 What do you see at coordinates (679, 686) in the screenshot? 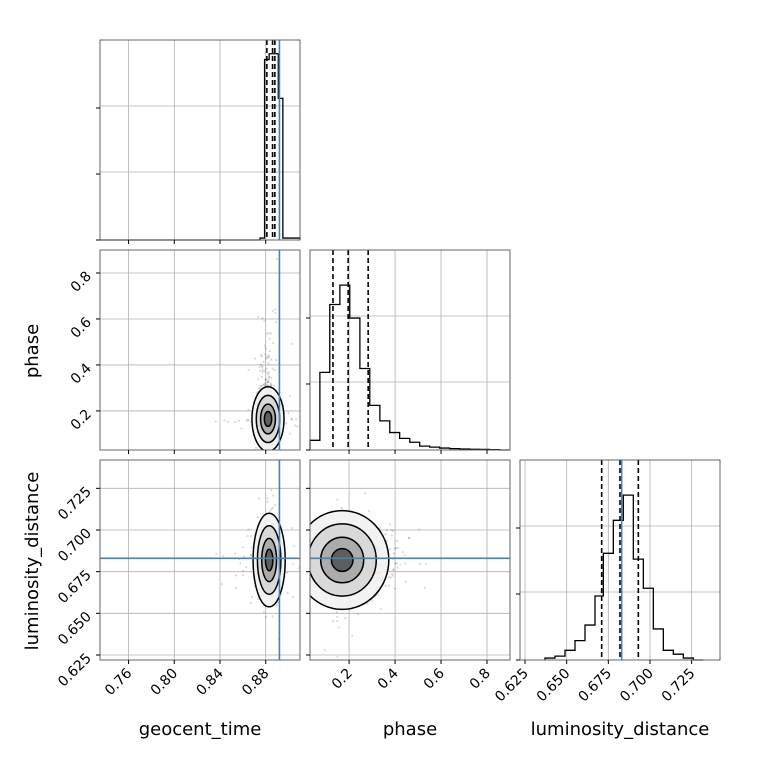
I see `x-tick-label: 0.725` at bounding box center [679, 686].